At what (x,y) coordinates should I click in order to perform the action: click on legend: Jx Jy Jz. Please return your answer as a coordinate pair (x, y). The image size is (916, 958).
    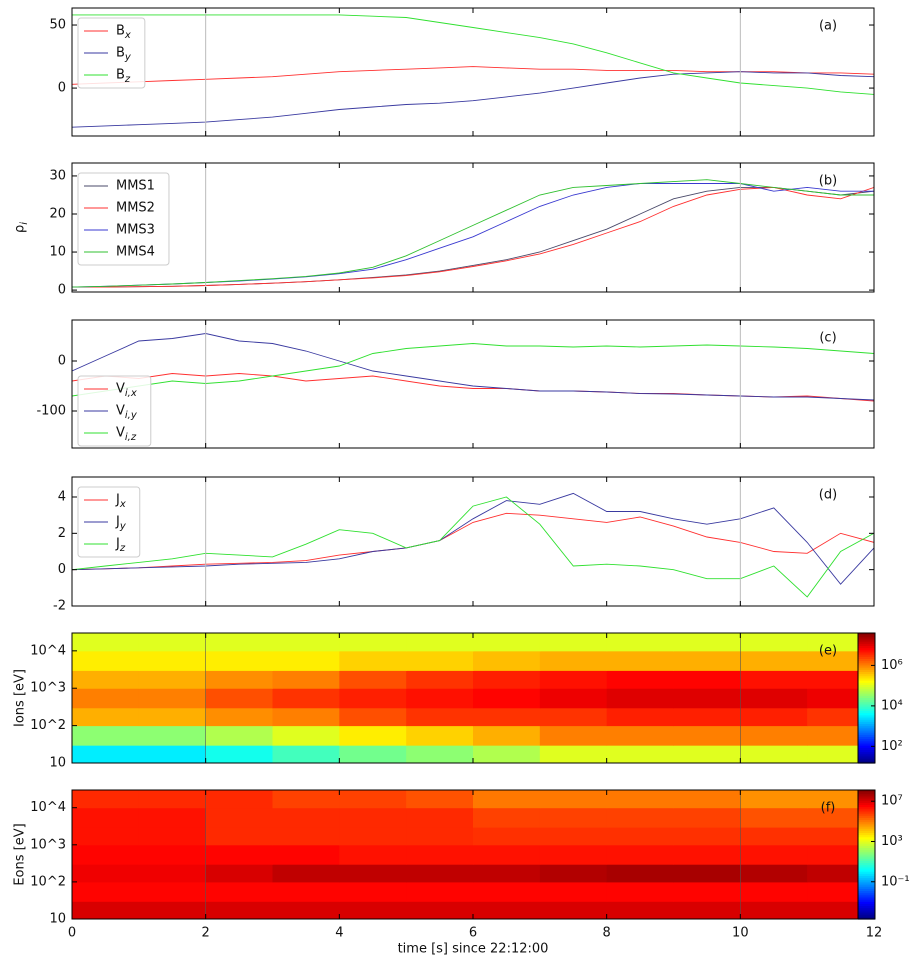
    Looking at the image, I should click on (109, 522).